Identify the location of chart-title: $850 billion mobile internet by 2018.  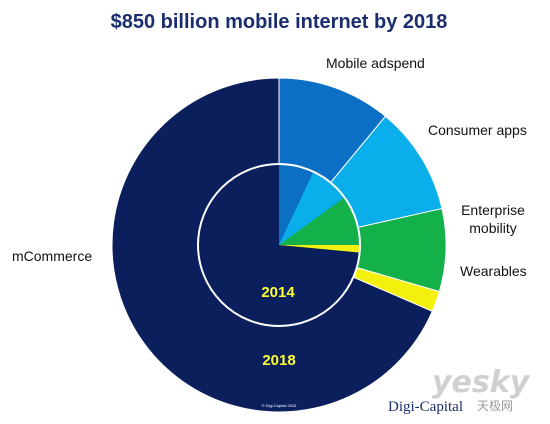
(279, 22).